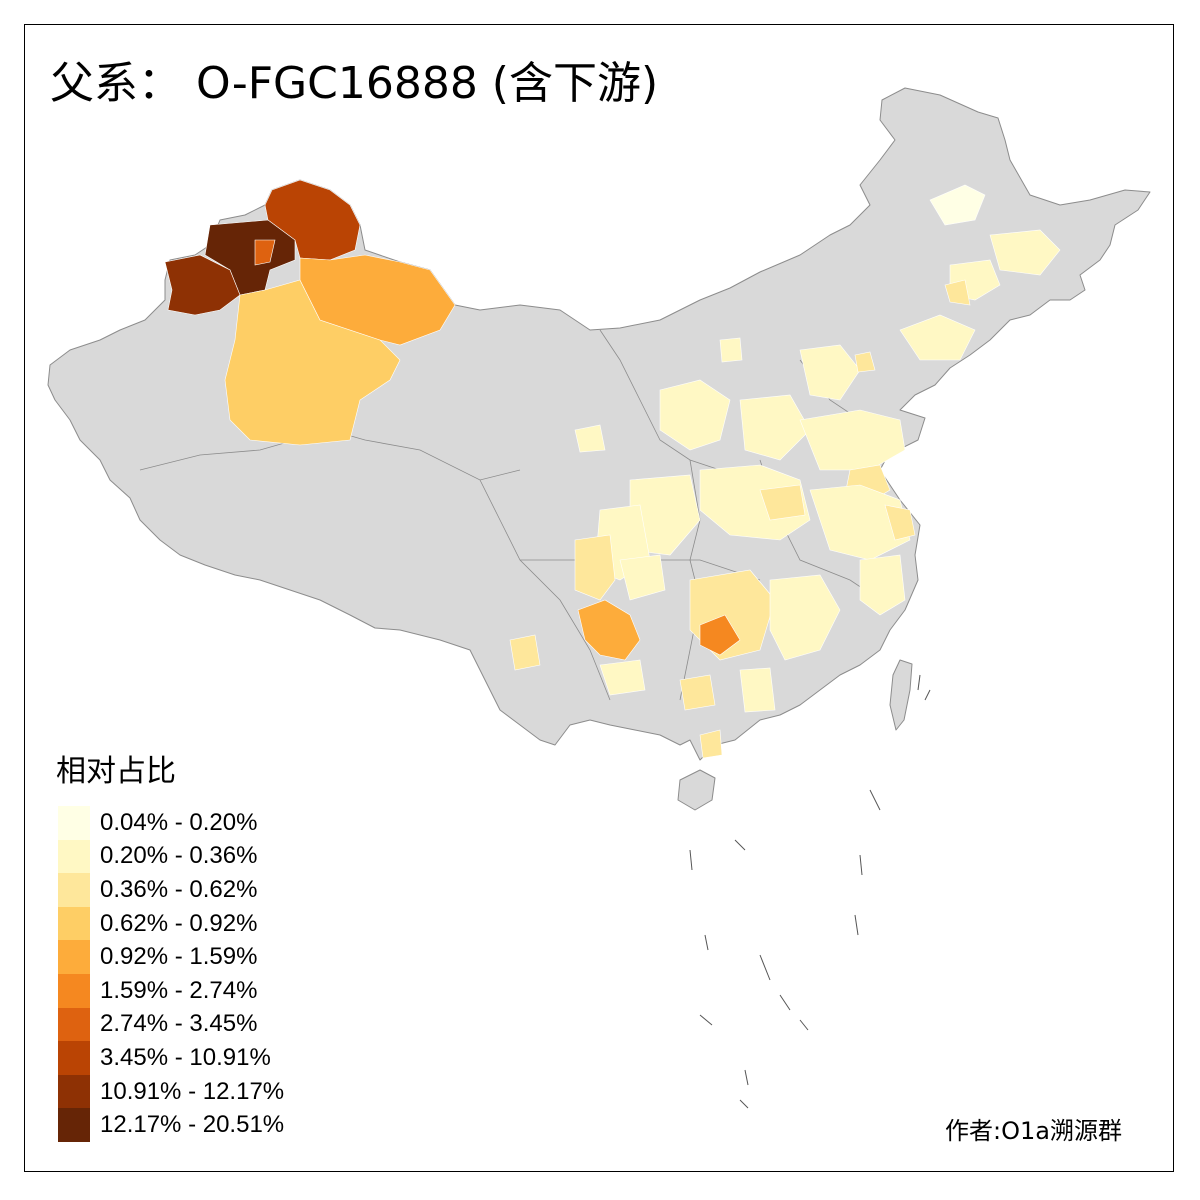 The height and width of the screenshot is (1200, 1200). I want to click on legend-item: 0.62% - 0.92%, so click(171, 923).